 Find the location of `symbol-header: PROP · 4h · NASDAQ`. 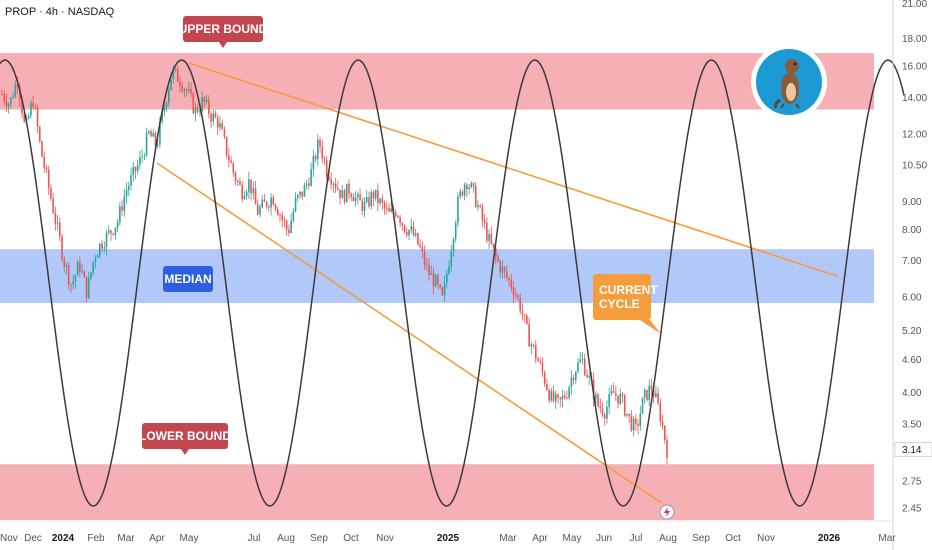

symbol-header: PROP · 4h · NASDAQ is located at coordinates (59, 12).